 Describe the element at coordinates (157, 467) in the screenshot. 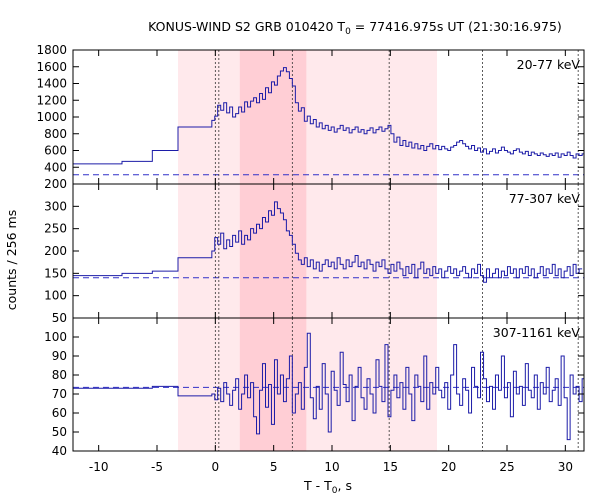

I see `x-tick-label: -5` at that location.